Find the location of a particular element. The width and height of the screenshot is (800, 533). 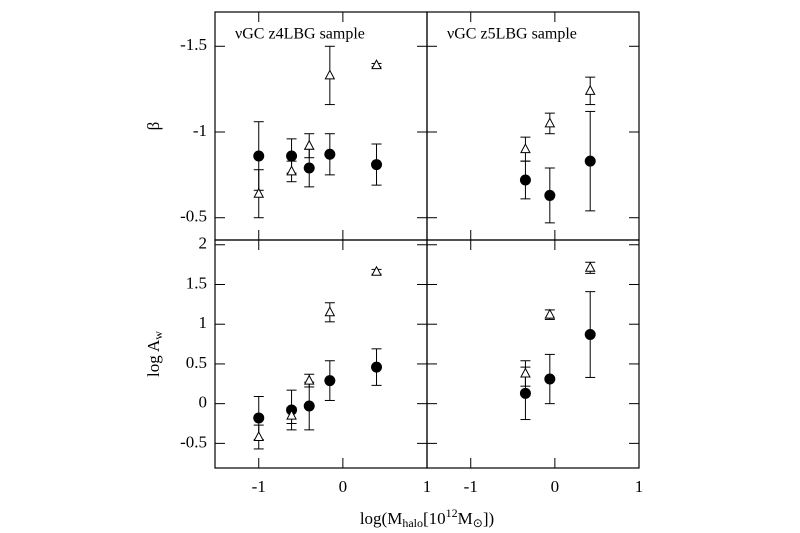

axis-label-part: 12 is located at coordinates (452, 513).